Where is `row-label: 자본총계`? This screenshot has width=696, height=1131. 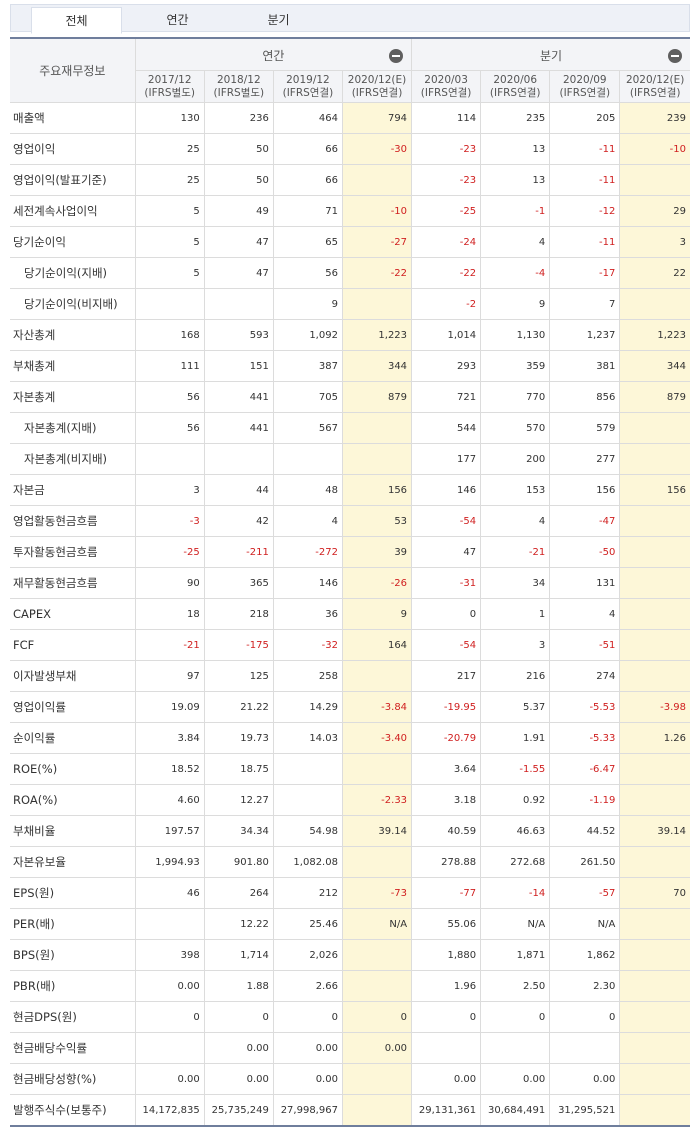
row-label: 자본총계 is located at coordinates (73, 397).